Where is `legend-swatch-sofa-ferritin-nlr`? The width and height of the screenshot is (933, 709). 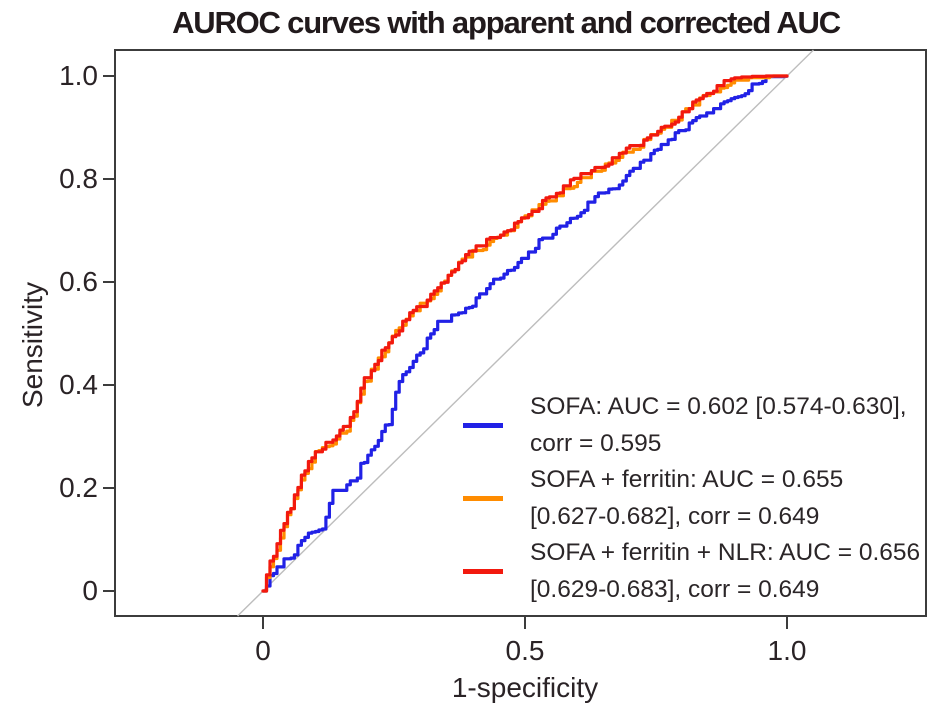
legend-swatch-sofa-ferritin-nlr is located at coordinates (483, 571).